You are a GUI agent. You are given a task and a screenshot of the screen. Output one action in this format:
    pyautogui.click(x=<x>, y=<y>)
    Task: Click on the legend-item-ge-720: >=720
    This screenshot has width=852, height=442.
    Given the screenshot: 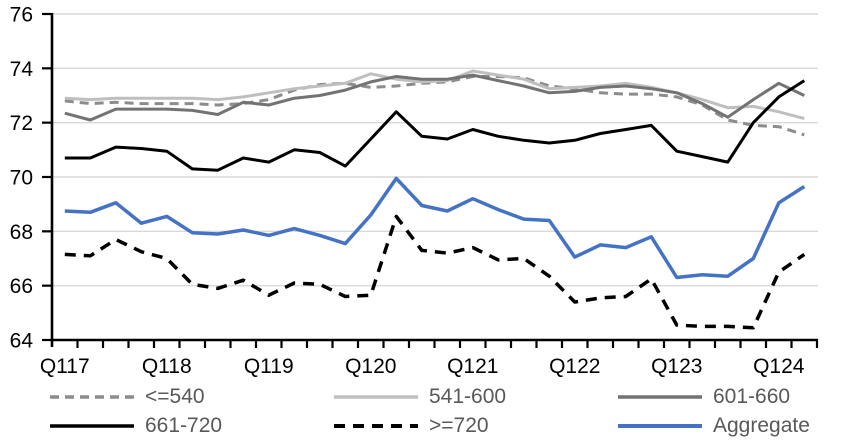 What is the action you would take?
    pyautogui.click(x=410, y=425)
    